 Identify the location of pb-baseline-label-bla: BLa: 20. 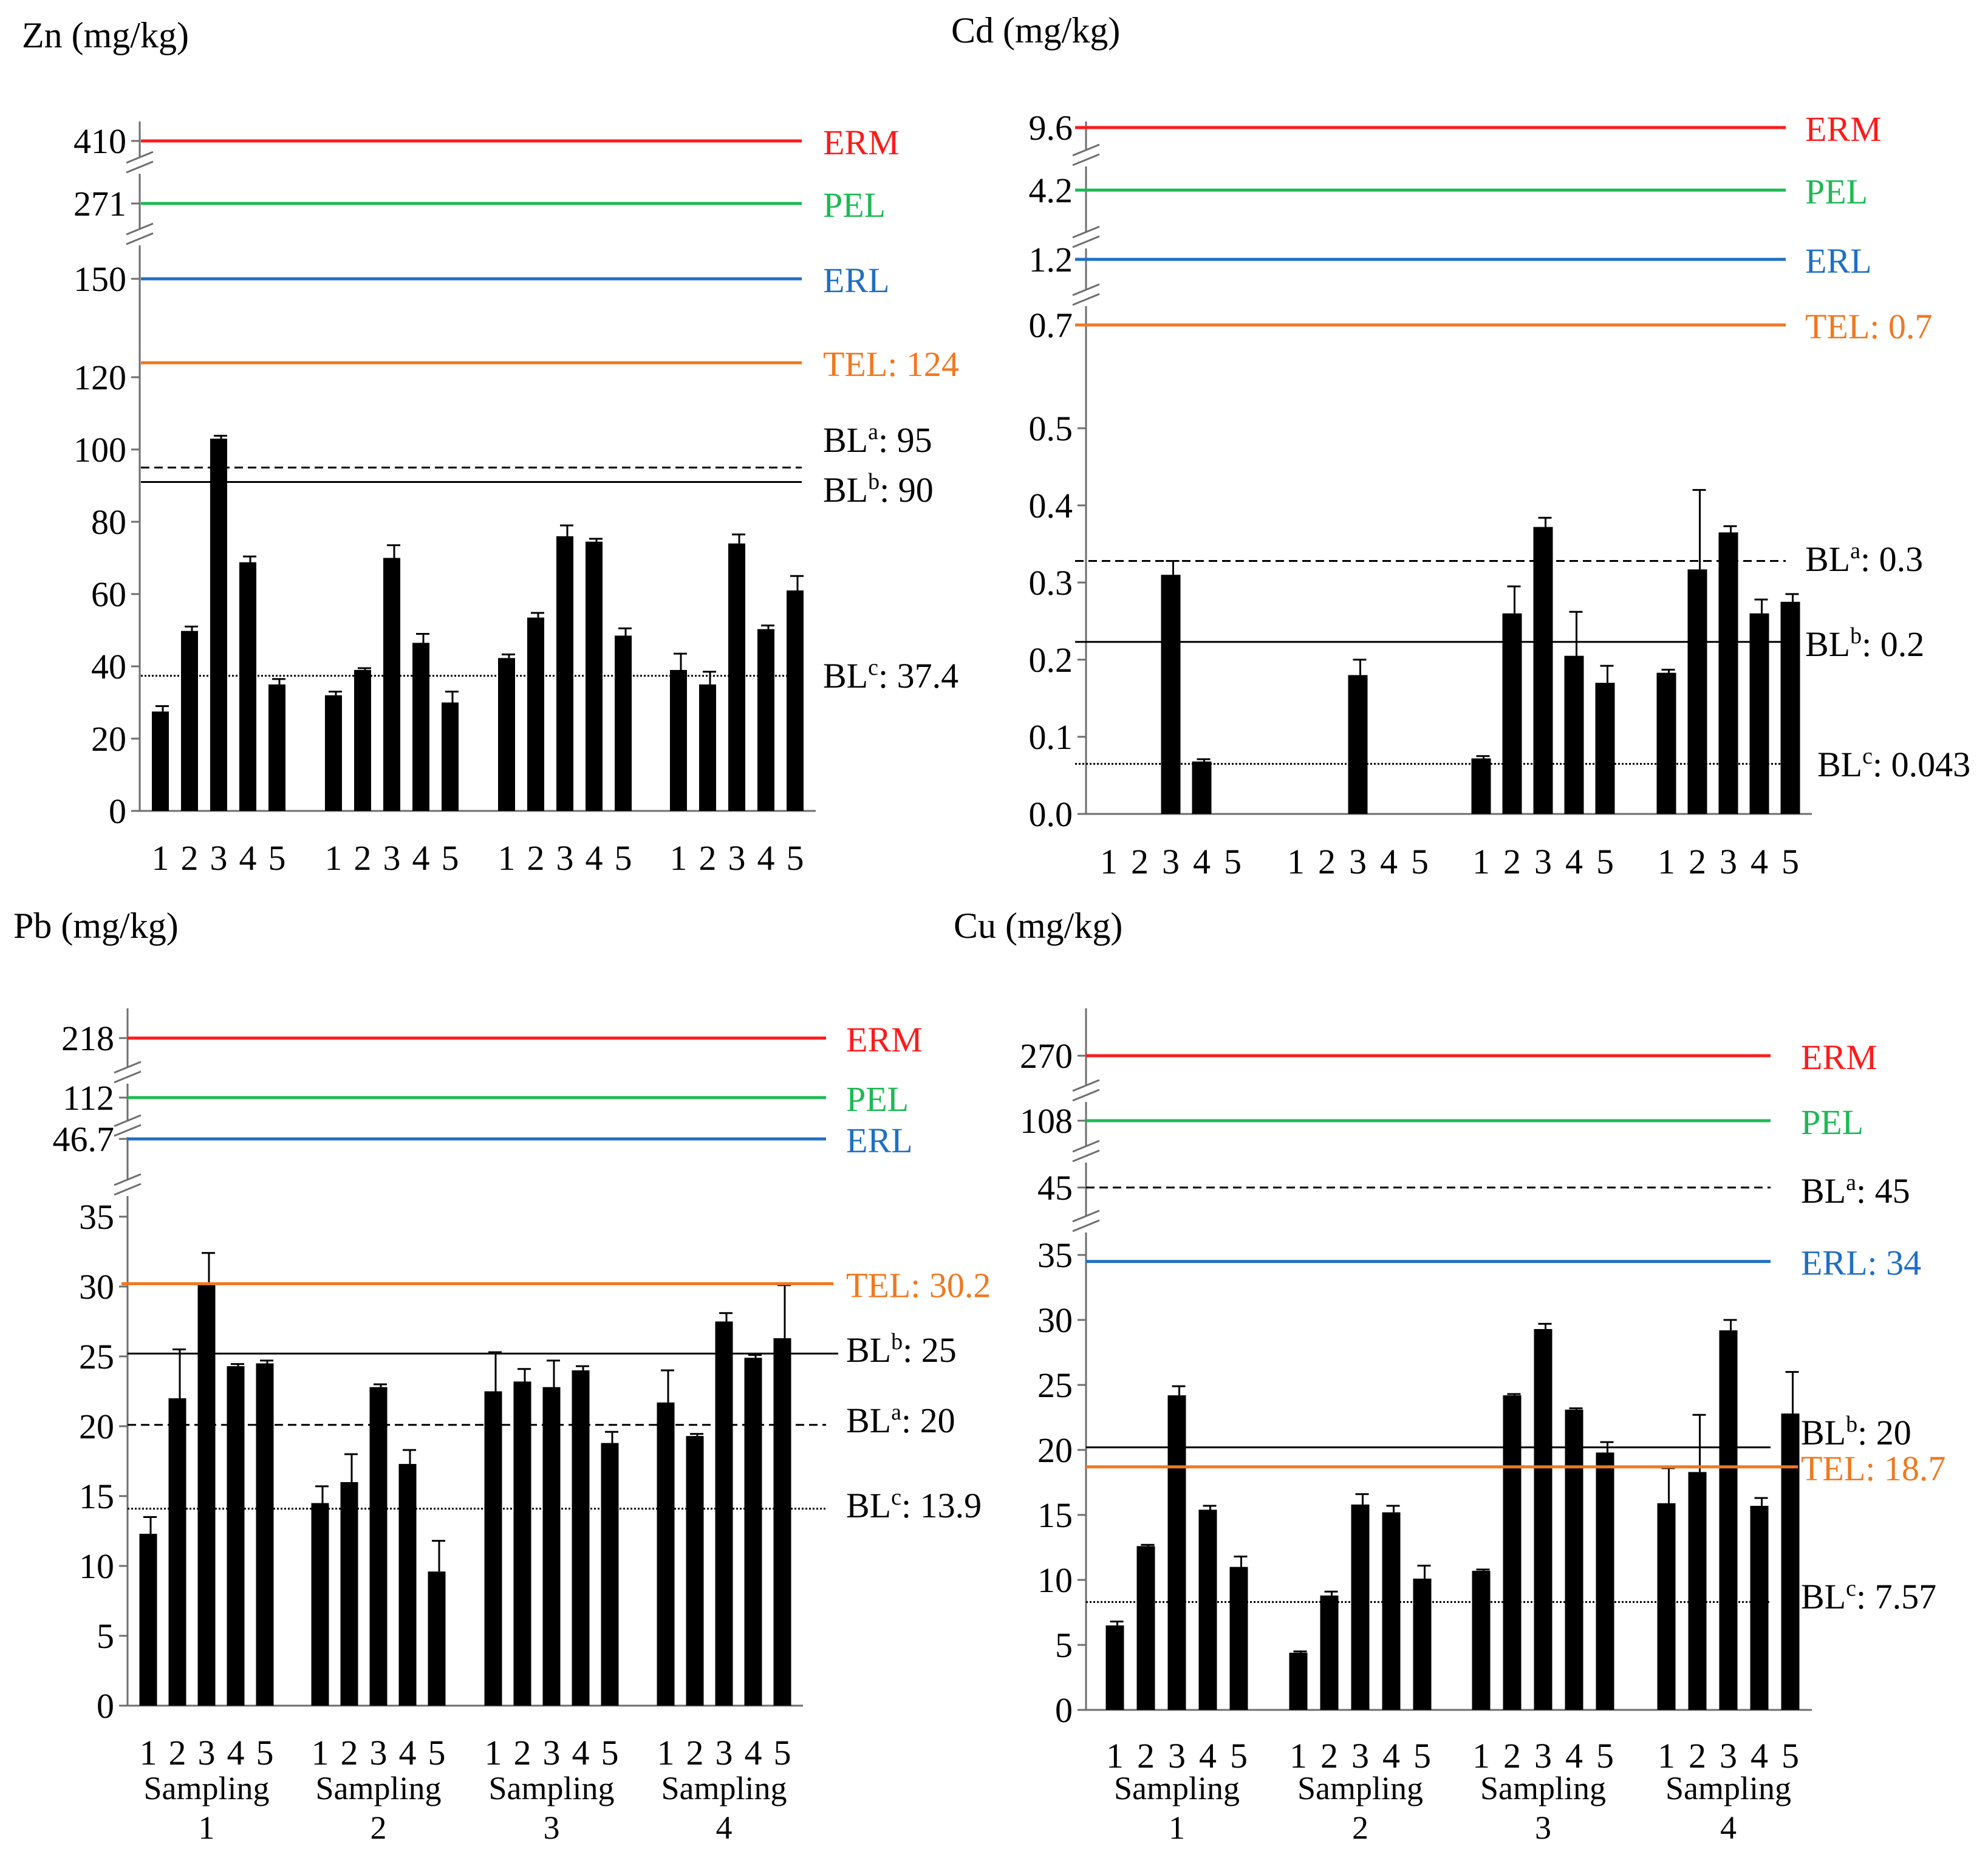
(900, 1420).